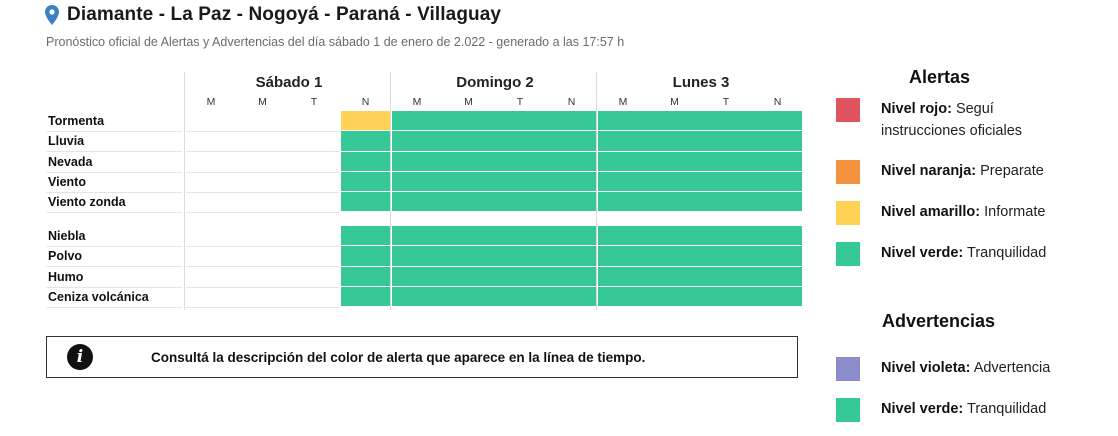 The height and width of the screenshot is (436, 1118). What do you see at coordinates (289, 82) in the screenshot?
I see `day-header: Sábado 1` at bounding box center [289, 82].